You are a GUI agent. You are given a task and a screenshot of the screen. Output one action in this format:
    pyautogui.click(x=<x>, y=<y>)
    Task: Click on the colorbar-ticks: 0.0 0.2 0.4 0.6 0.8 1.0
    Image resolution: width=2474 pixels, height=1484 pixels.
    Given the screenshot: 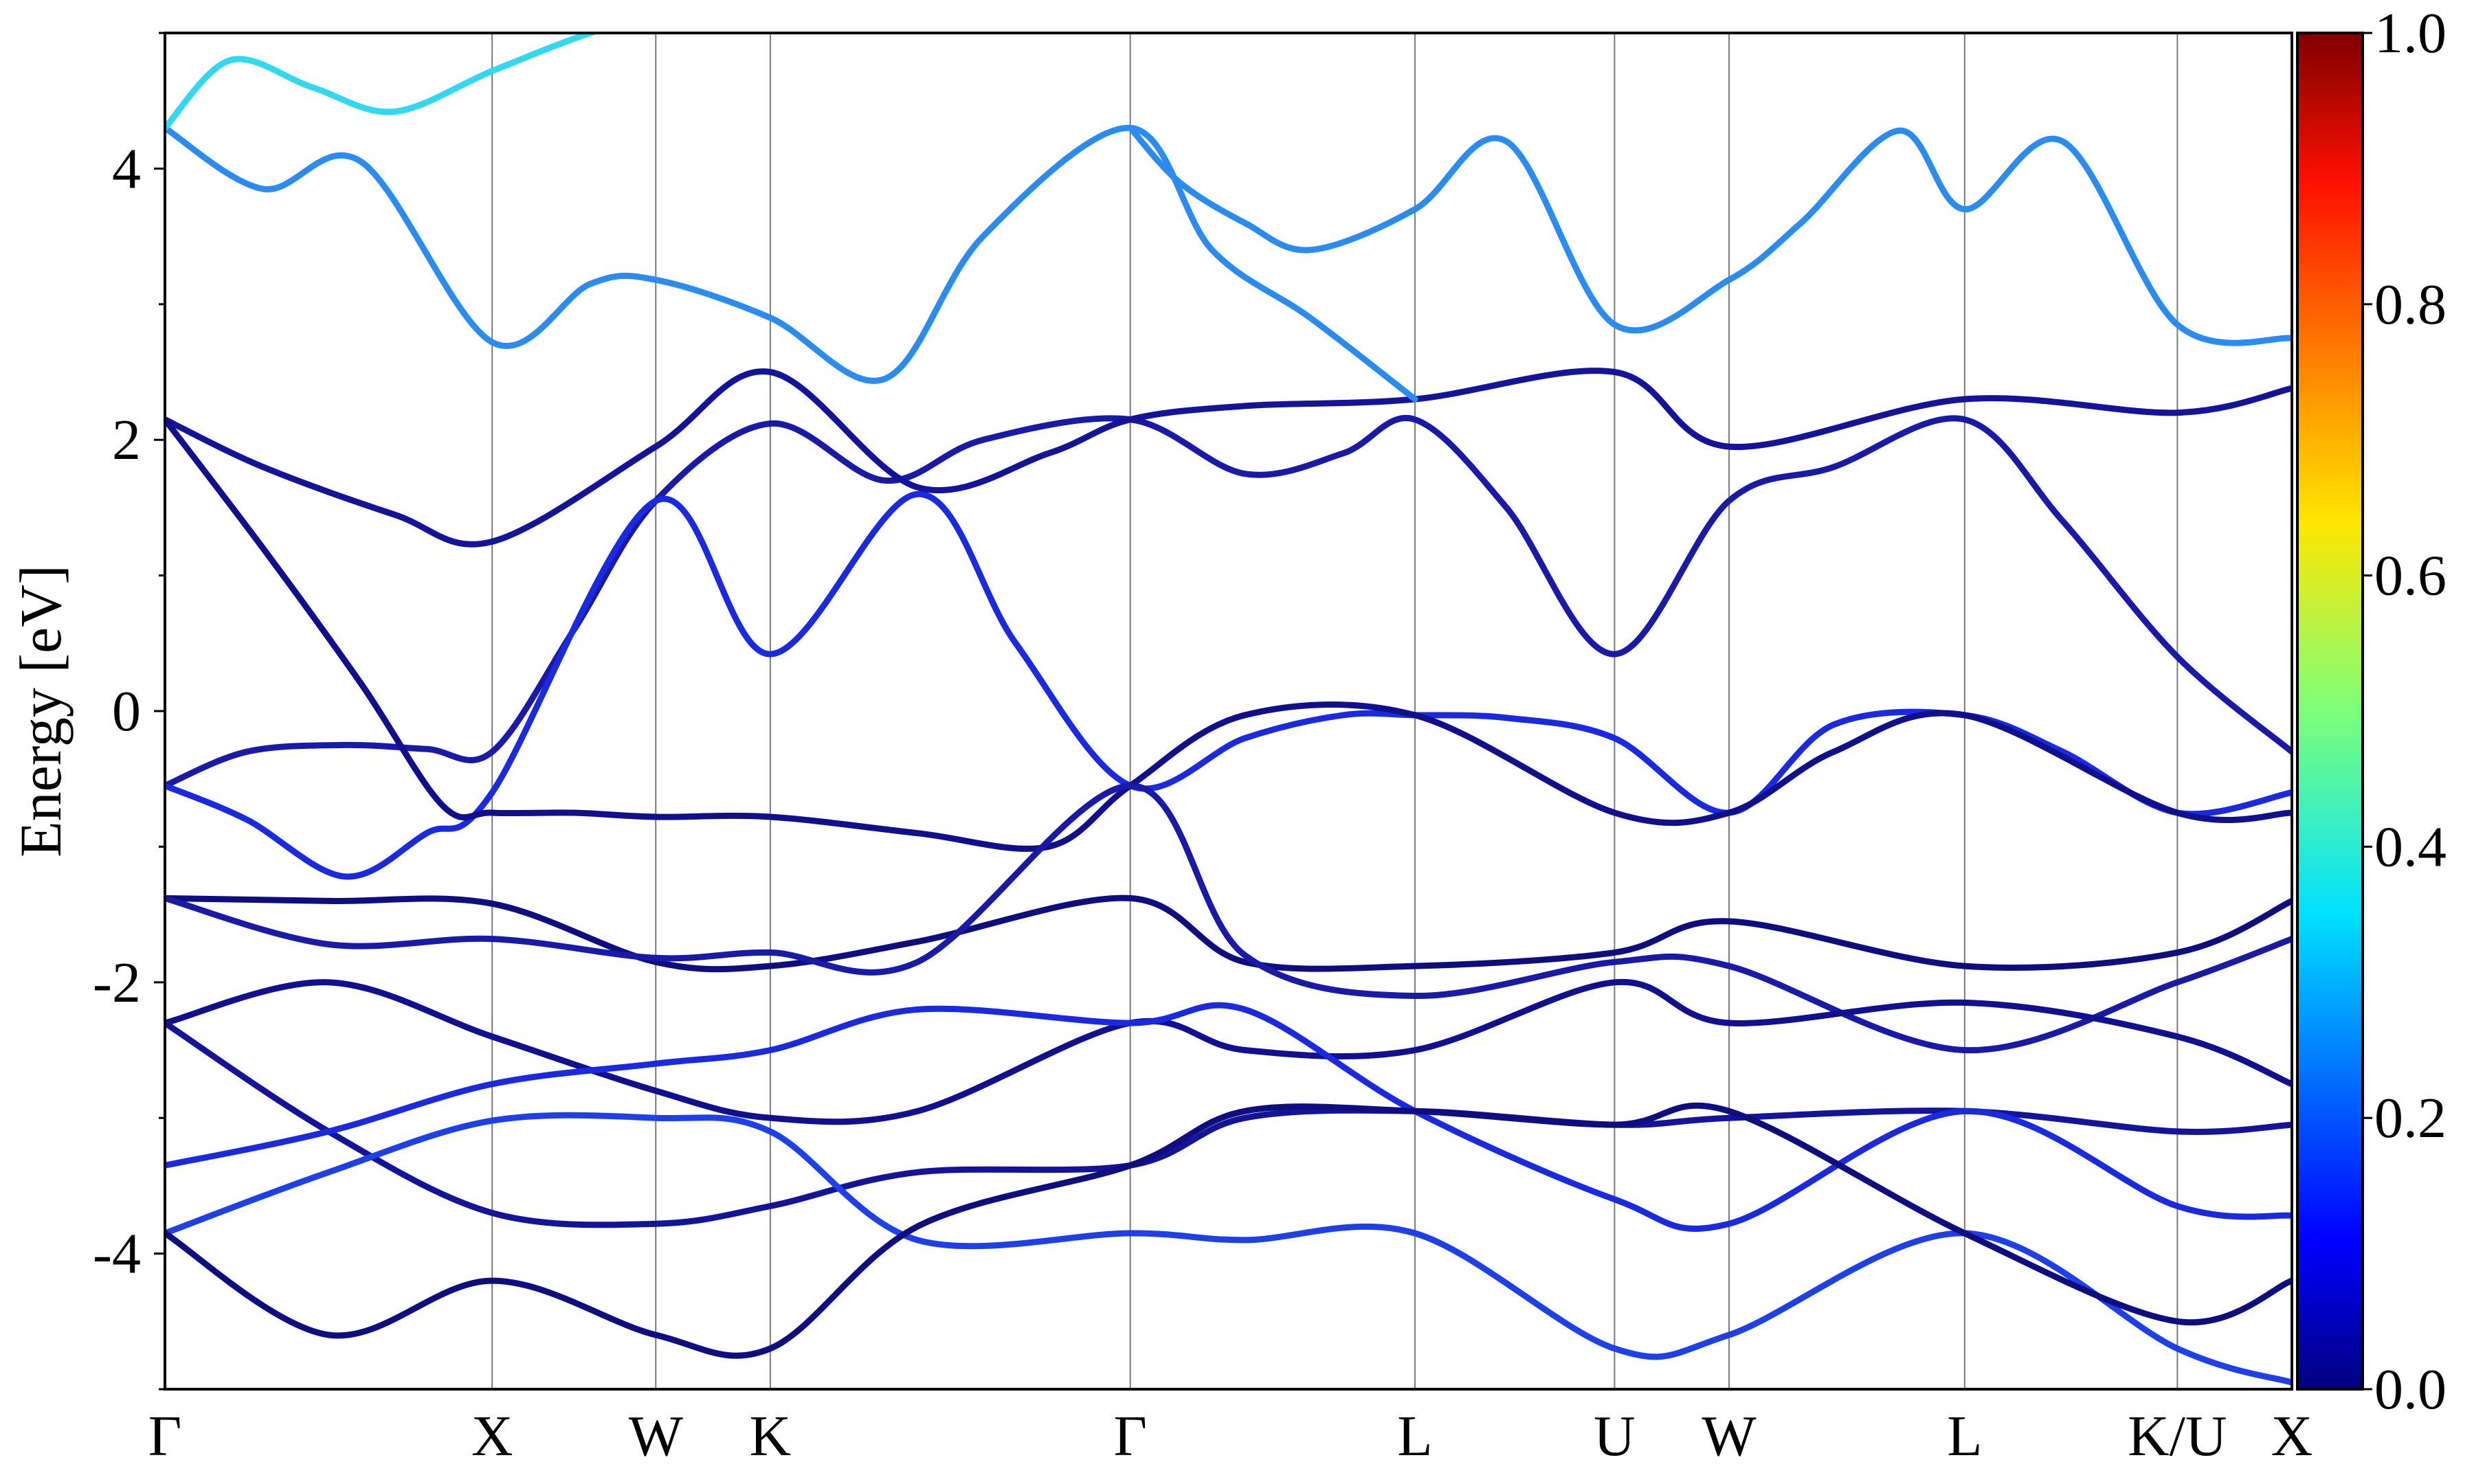 What is the action you would take?
    pyautogui.click(x=2405, y=711)
    